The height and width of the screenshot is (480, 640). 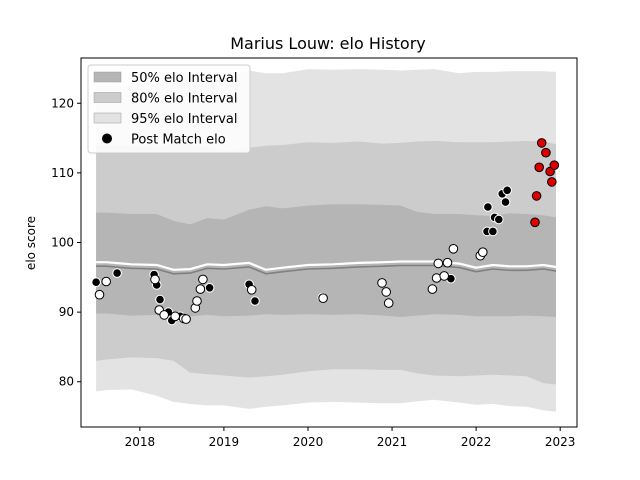 I want to click on x-tick-label: 2018, so click(x=140, y=442).